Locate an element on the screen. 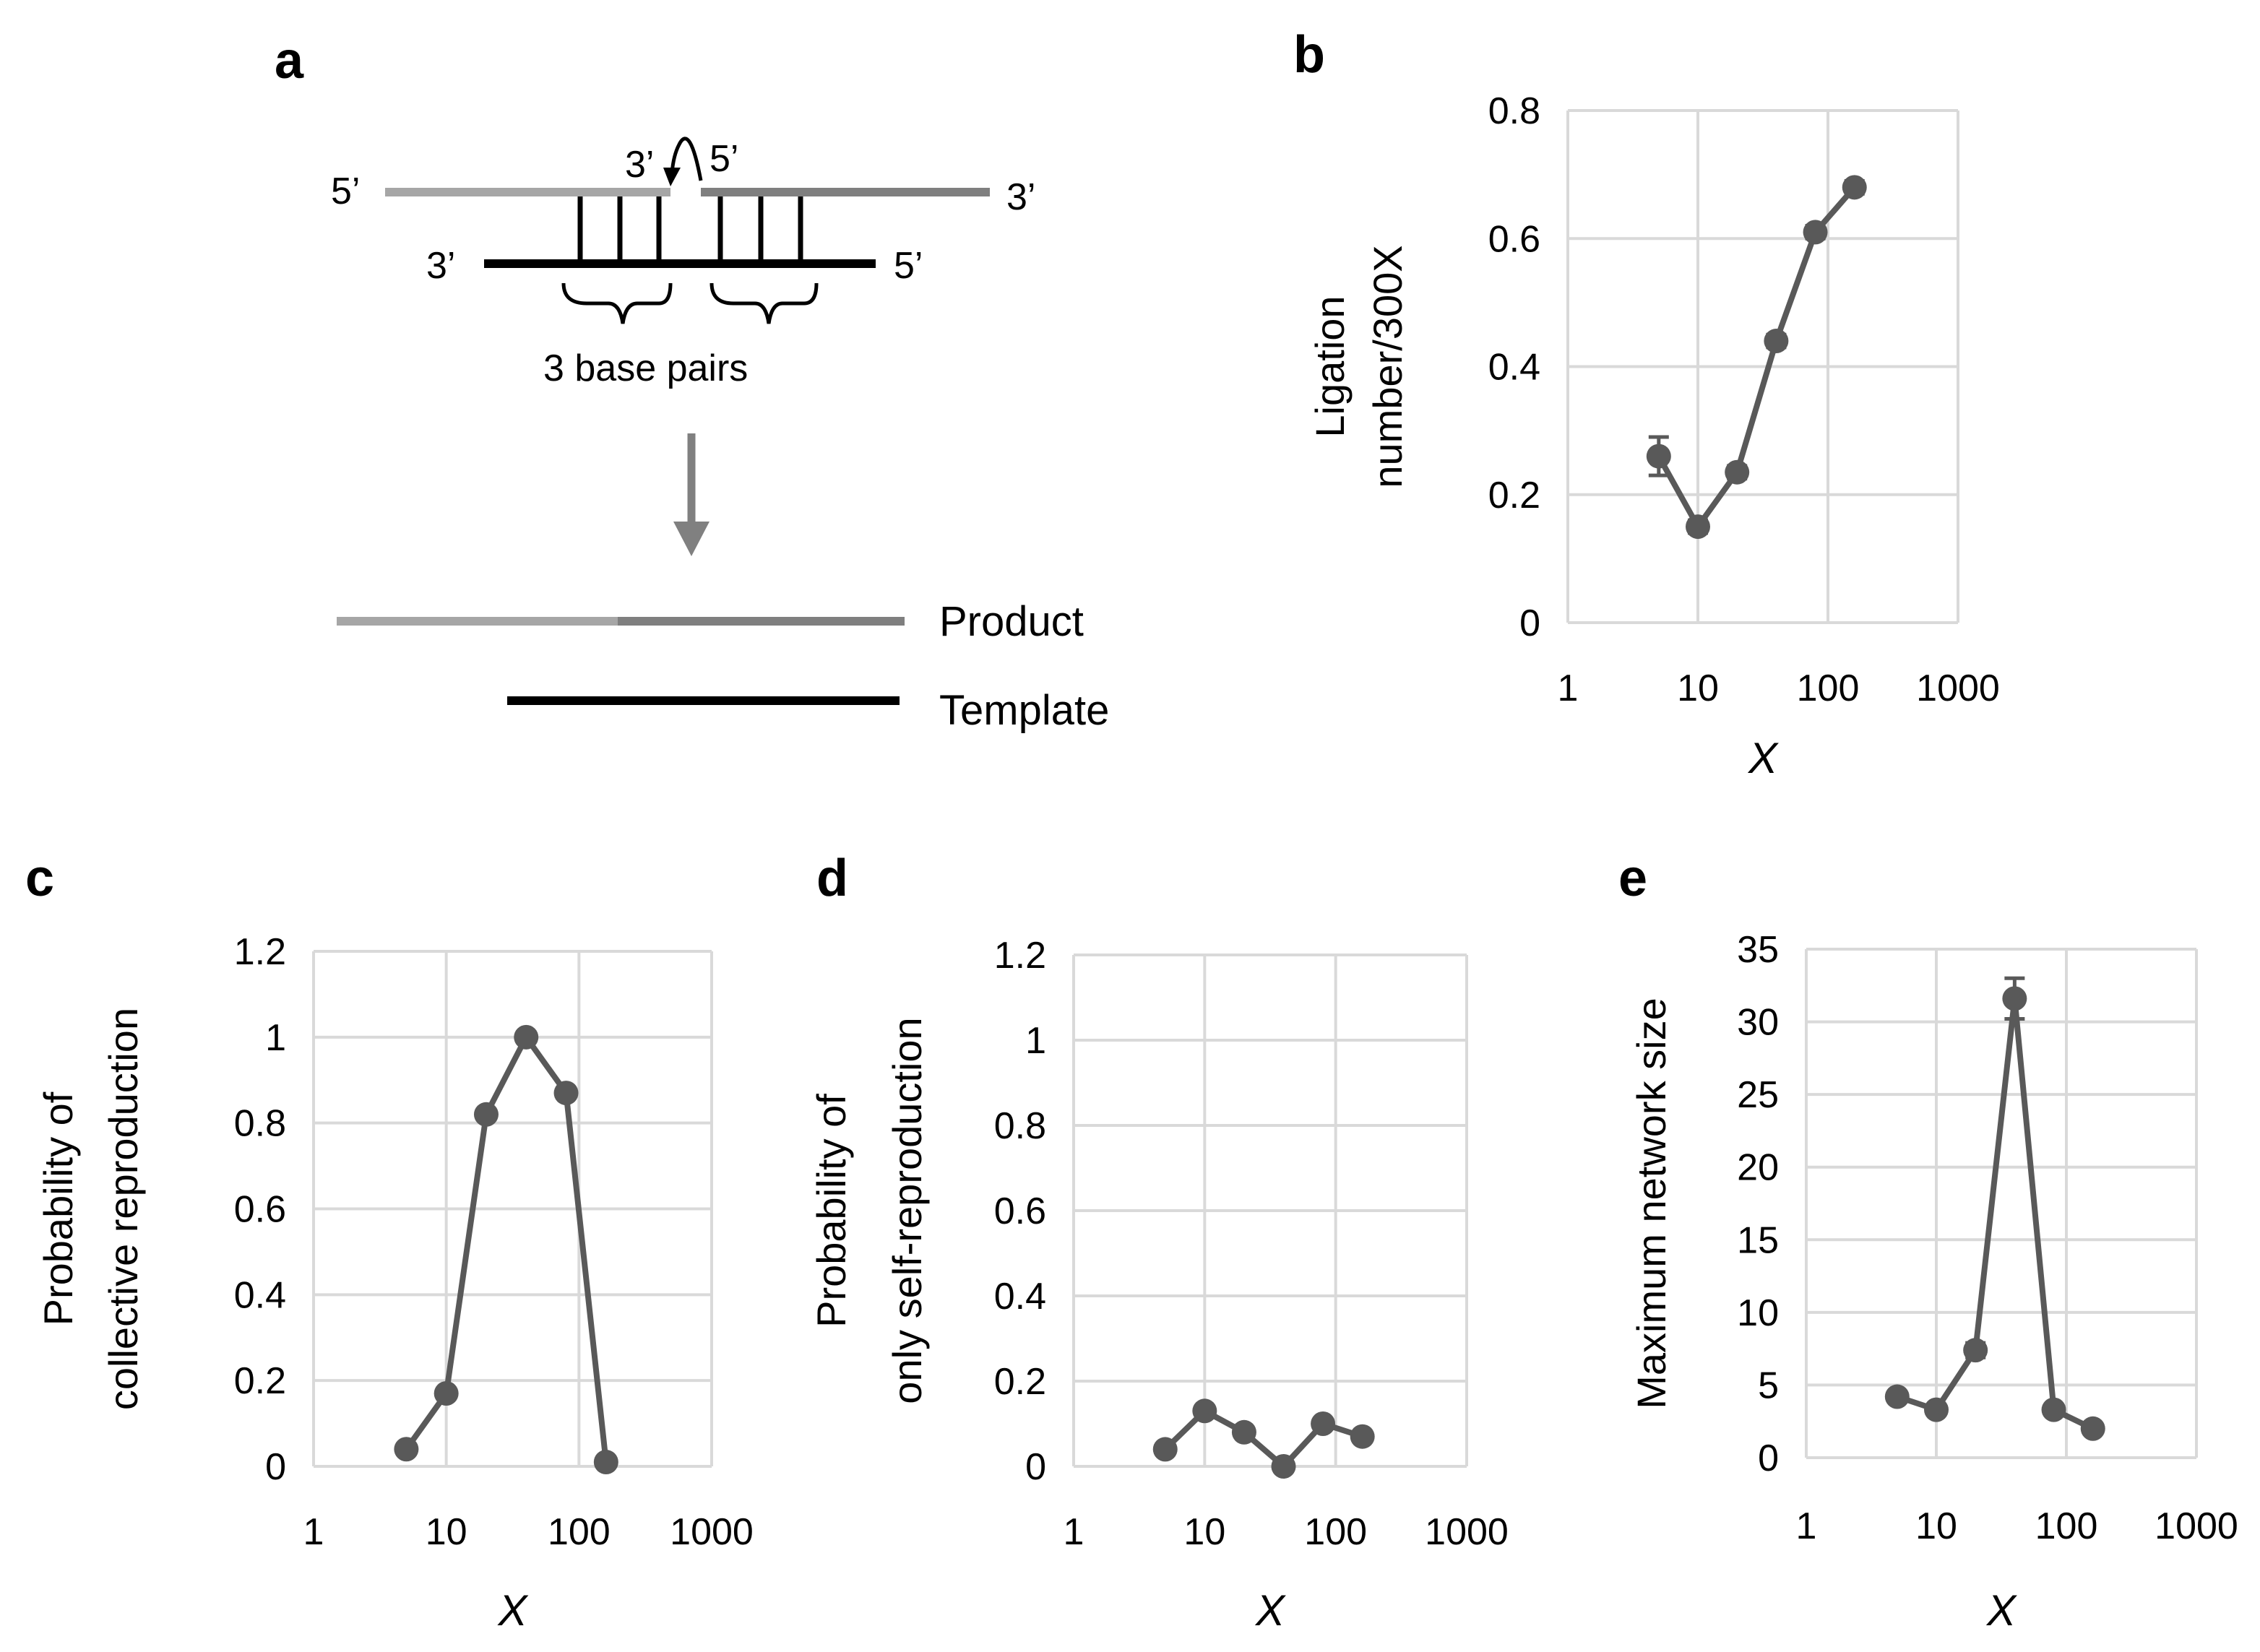 The image size is (2260, 1652). base-pair-rungs-left is located at coordinates (619, 228).